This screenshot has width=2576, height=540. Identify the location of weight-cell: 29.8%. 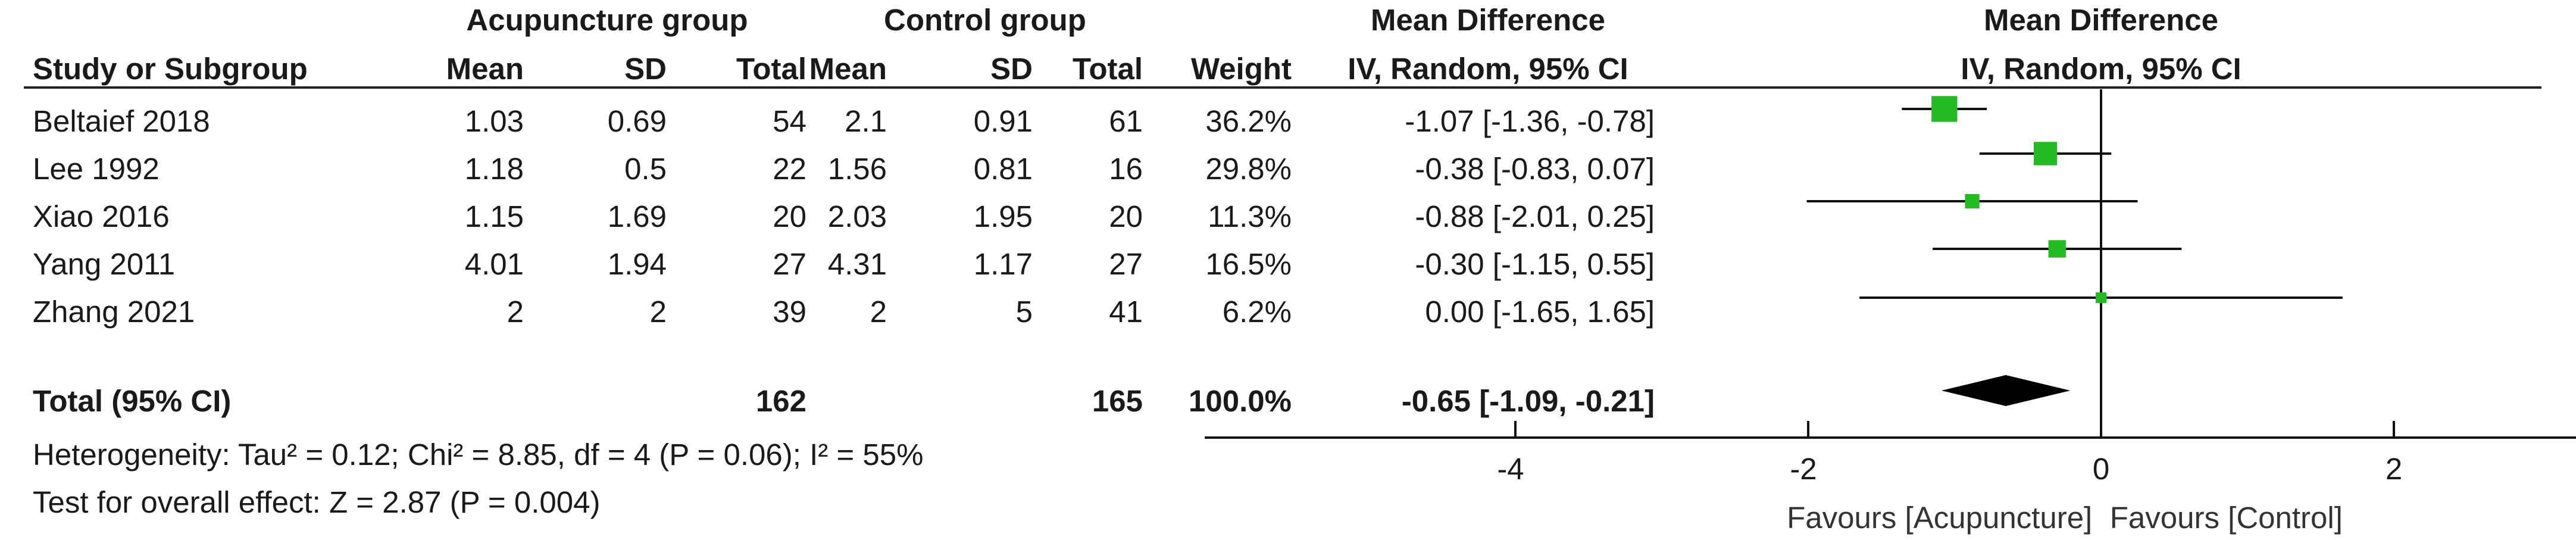
(1248, 169).